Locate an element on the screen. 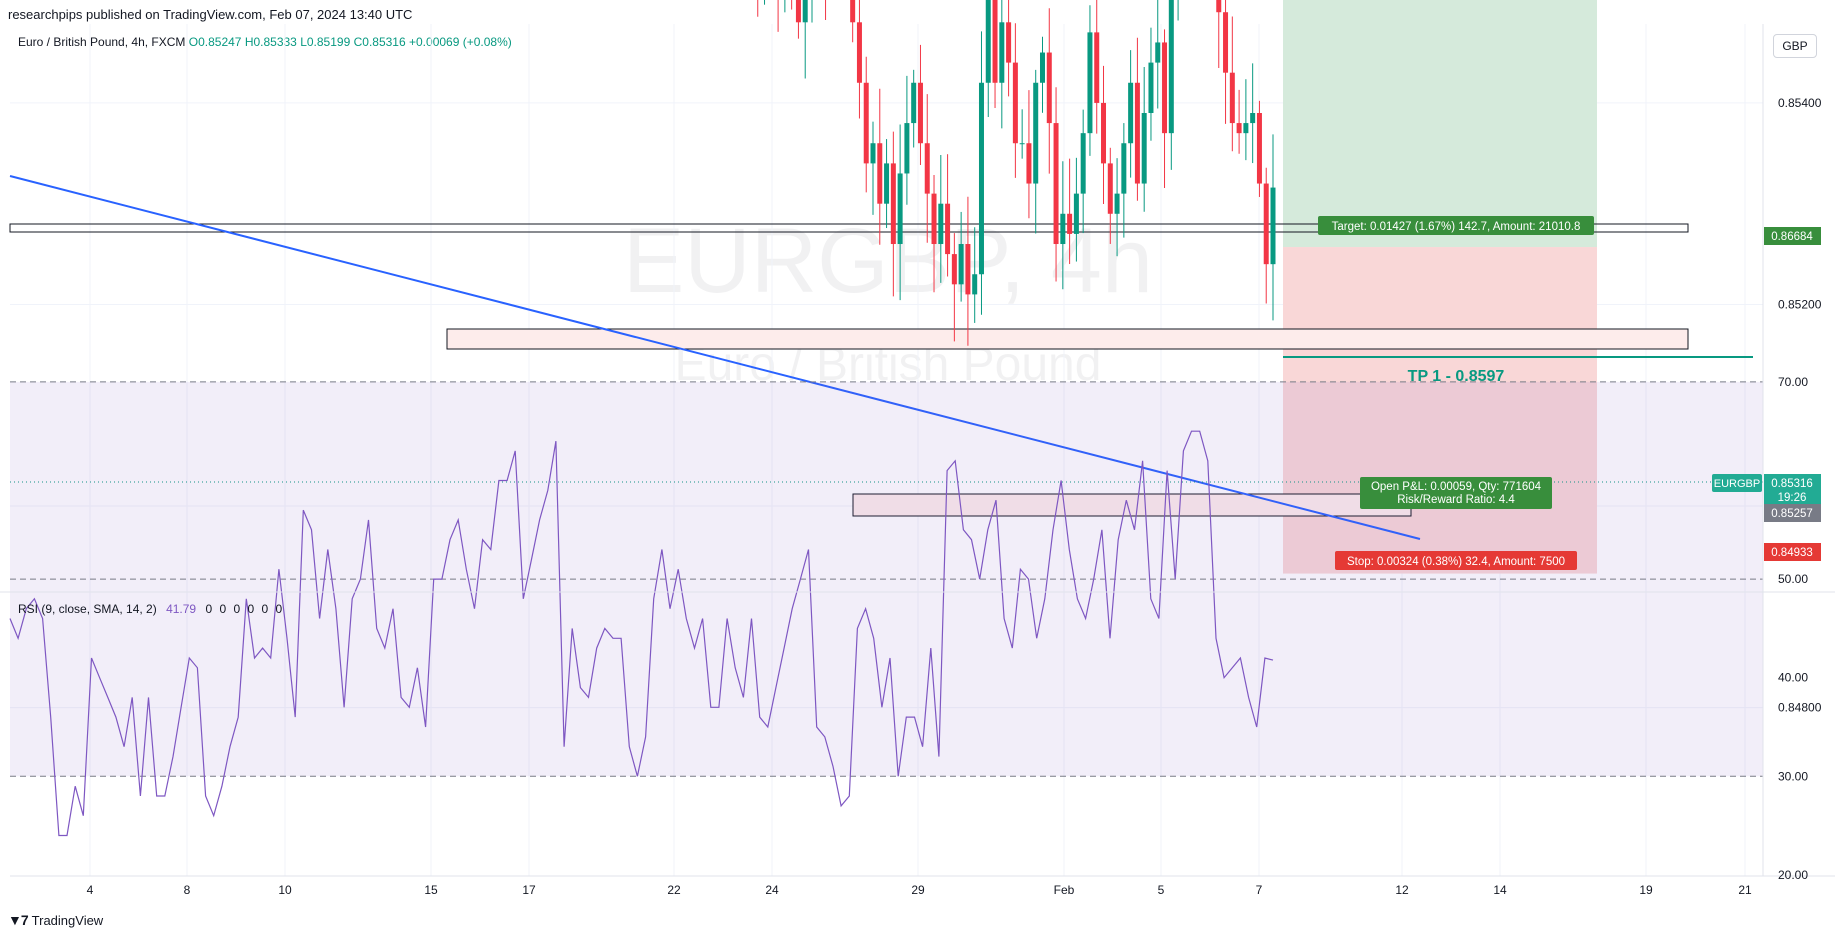  footer-brand: TradingView is located at coordinates (67, 920).